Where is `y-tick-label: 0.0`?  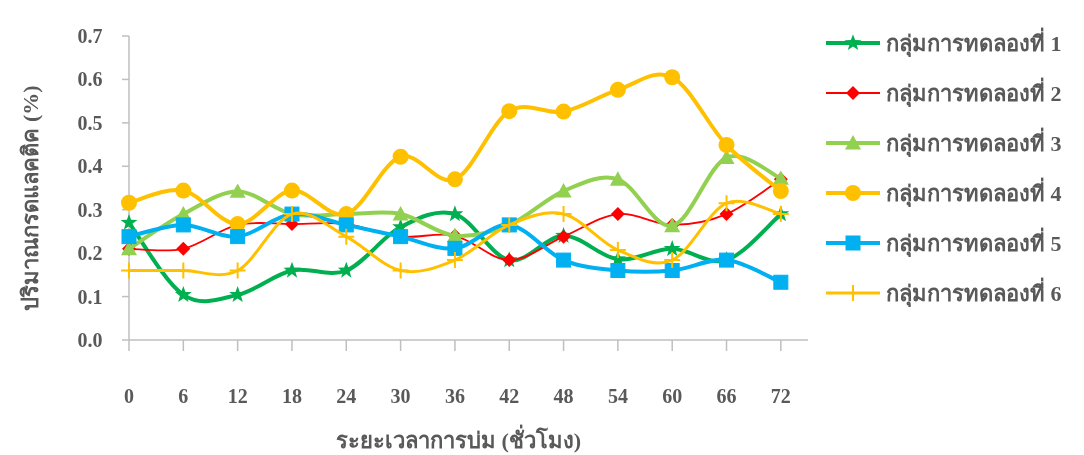
y-tick-label: 0.0 is located at coordinates (90, 340).